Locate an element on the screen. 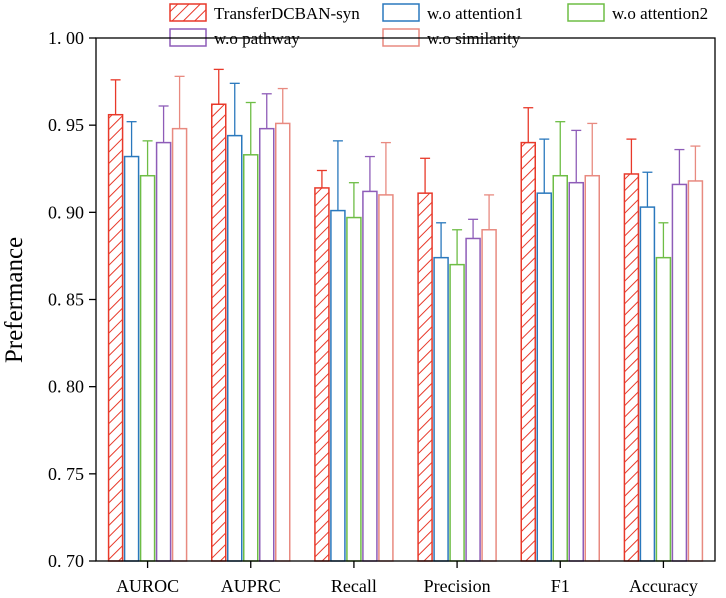 The image size is (726, 598). y-tick-label: 0. 80 is located at coordinates (66, 387).